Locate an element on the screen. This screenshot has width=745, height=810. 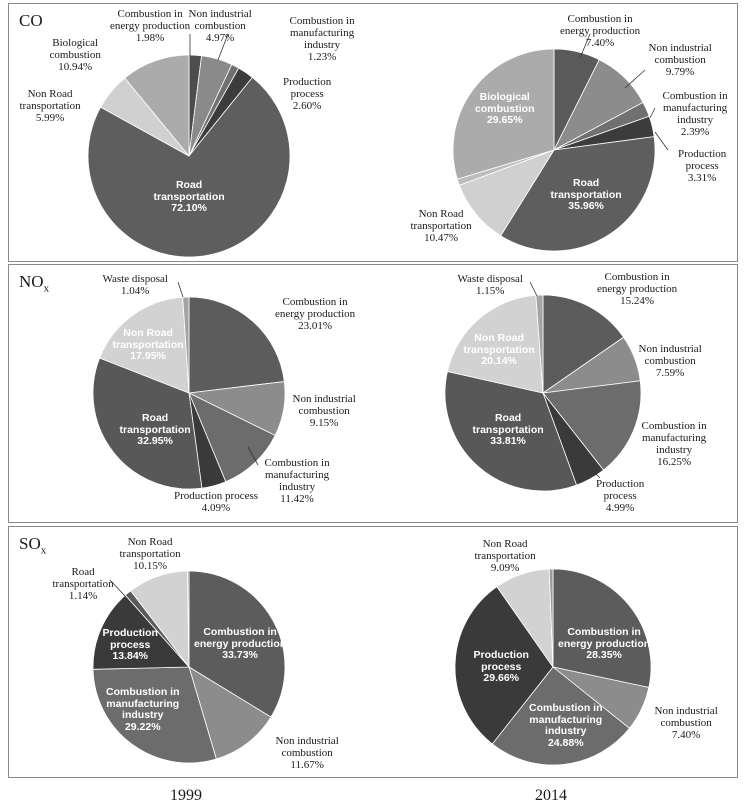
slice-label-combustion-in-energy-production: Combustion in energy production 28.35% is located at coordinates (604, 644).